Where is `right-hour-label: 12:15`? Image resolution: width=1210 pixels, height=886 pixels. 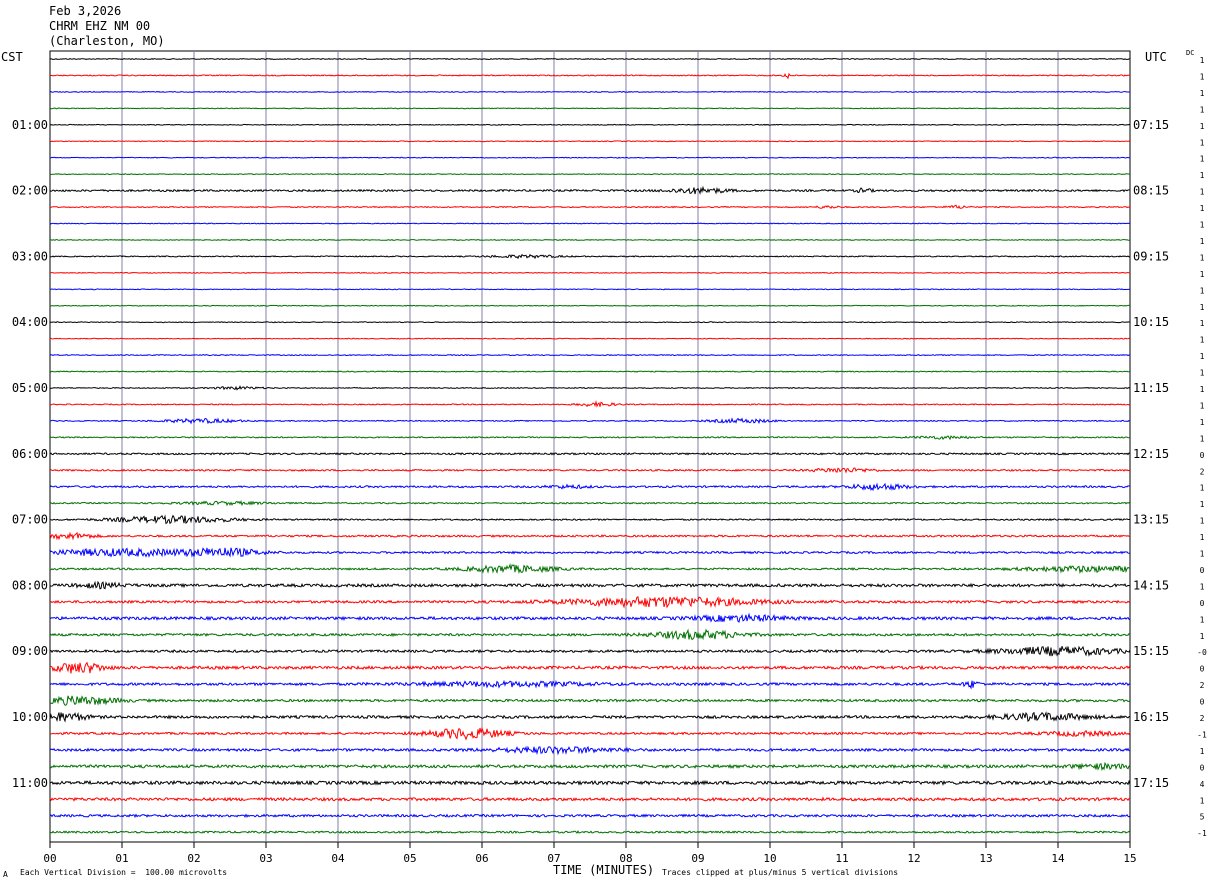
right-hour-label: 12:15 is located at coordinates (1151, 454).